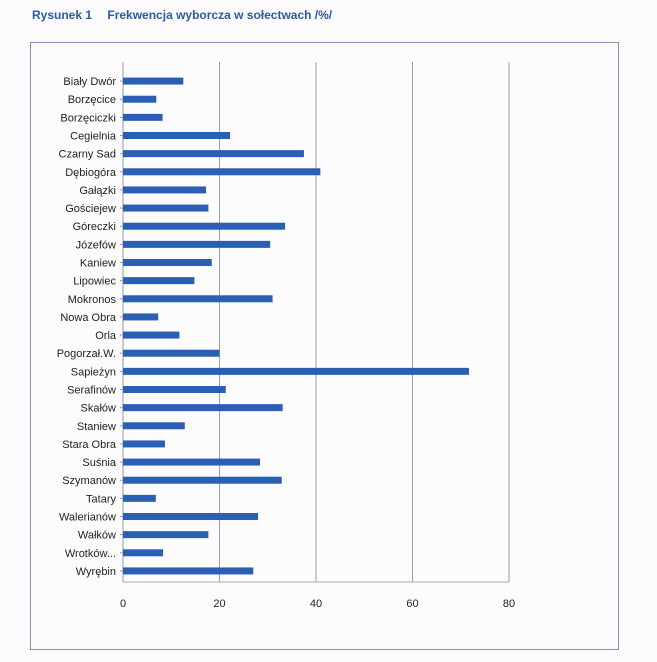 The width and height of the screenshot is (657, 662). What do you see at coordinates (412, 604) in the screenshot?
I see `x-tick-label: 60` at bounding box center [412, 604].